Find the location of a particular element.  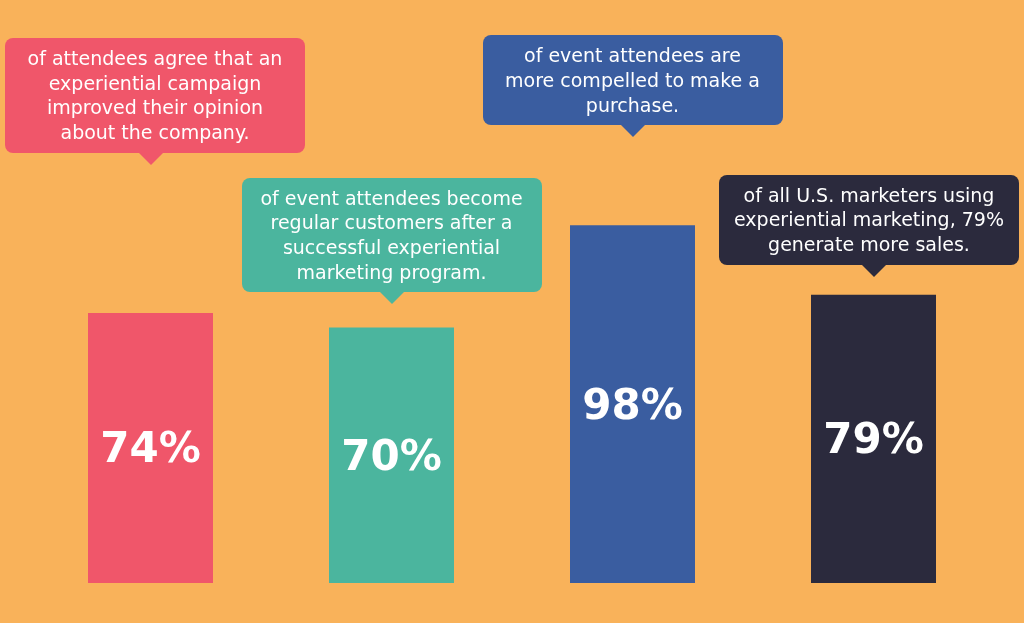

data-label: 79% is located at coordinates (873, 439).